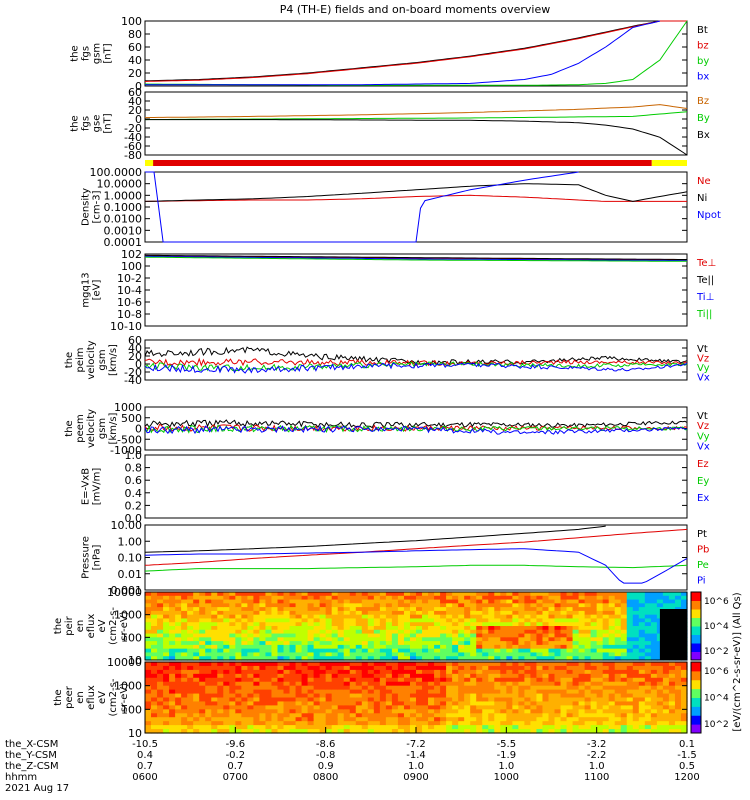 This screenshot has width=750, height=800. What do you see at coordinates (416, 566) in the screenshot?
I see `series-line-Pi` at bounding box center [416, 566].